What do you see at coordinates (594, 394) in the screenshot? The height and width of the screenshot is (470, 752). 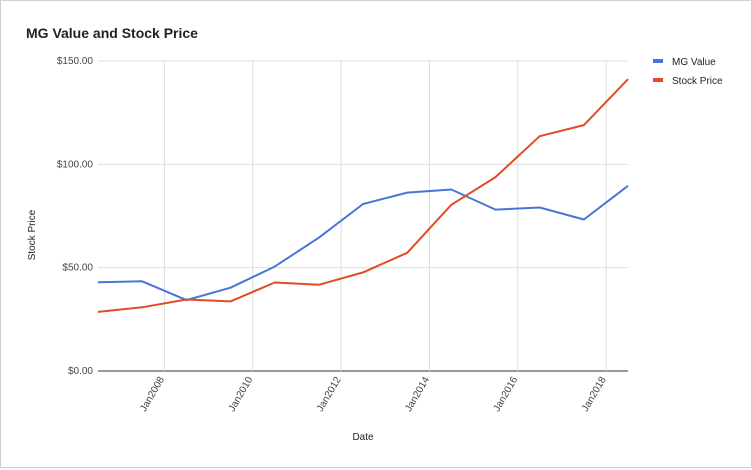 I see `x-tick-label: Jan2018` at bounding box center [594, 394].